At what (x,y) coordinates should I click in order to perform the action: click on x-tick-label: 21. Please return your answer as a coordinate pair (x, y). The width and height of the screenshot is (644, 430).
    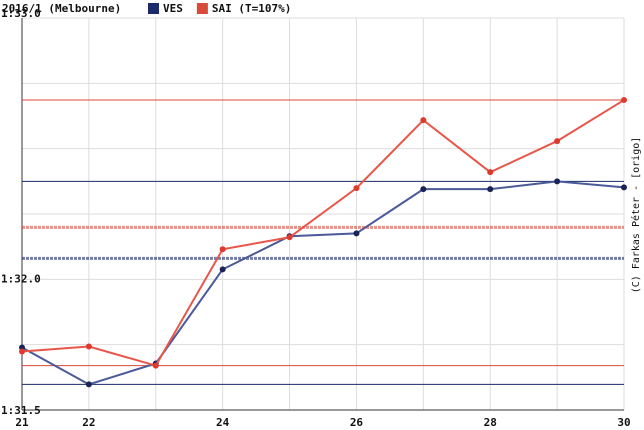
    Looking at the image, I should click on (22, 422).